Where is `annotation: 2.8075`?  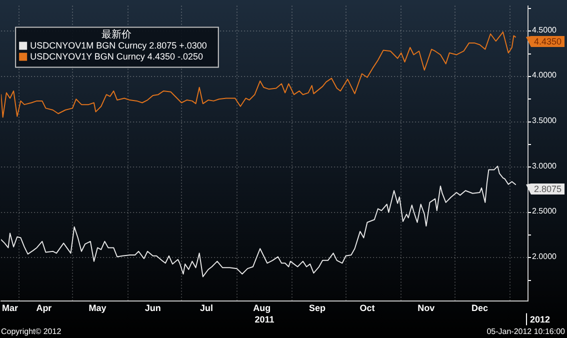 annotation: 2.8075 is located at coordinates (548, 189).